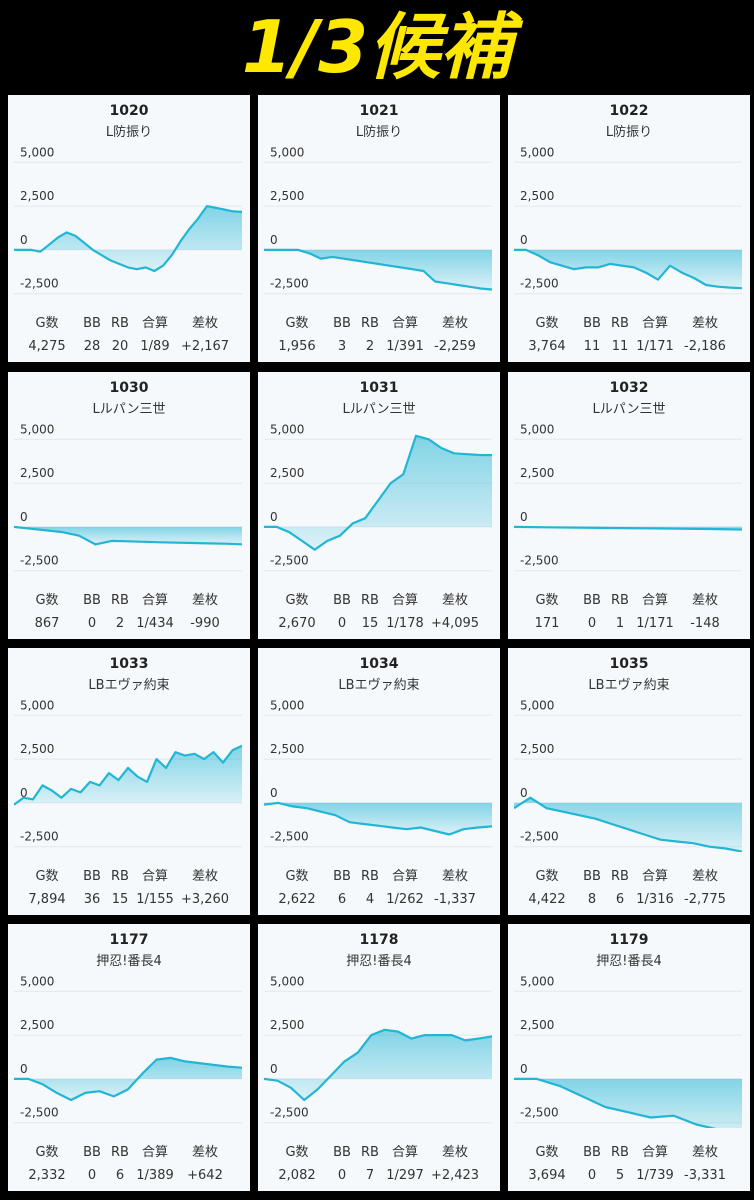 The image size is (754, 1200). Describe the element at coordinates (154, 1175) in the screenshot. I see `stat-value: 1/389` at that location.